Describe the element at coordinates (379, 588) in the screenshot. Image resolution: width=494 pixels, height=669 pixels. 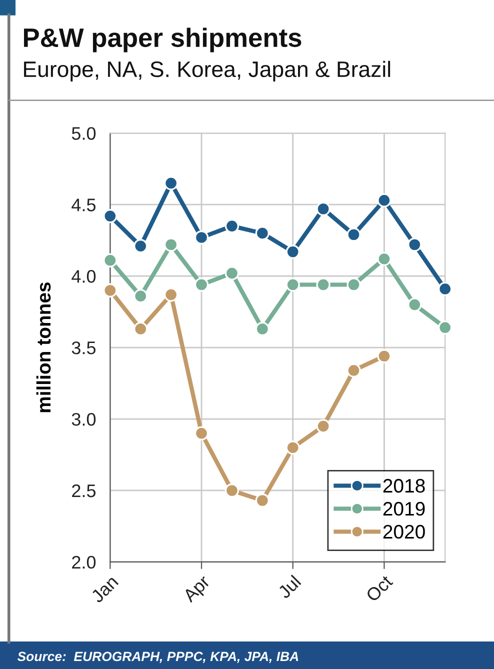
I see `x-tick-label: Oct` at that location.